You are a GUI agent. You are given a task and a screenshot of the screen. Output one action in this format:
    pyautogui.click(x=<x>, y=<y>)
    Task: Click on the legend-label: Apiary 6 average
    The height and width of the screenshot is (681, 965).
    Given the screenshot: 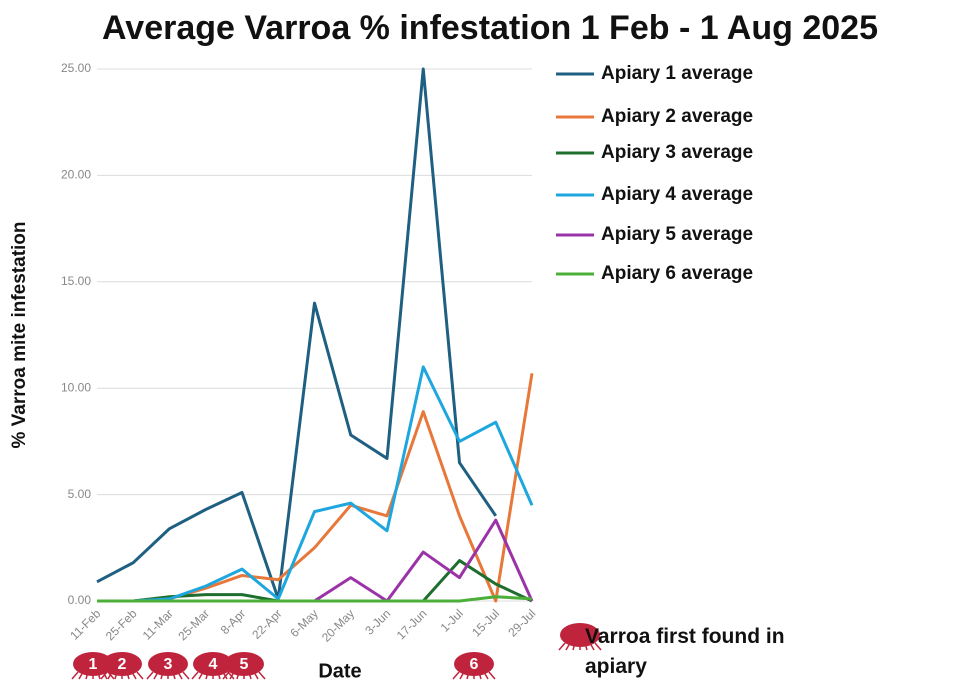 What is the action you would take?
    pyautogui.click(x=677, y=273)
    